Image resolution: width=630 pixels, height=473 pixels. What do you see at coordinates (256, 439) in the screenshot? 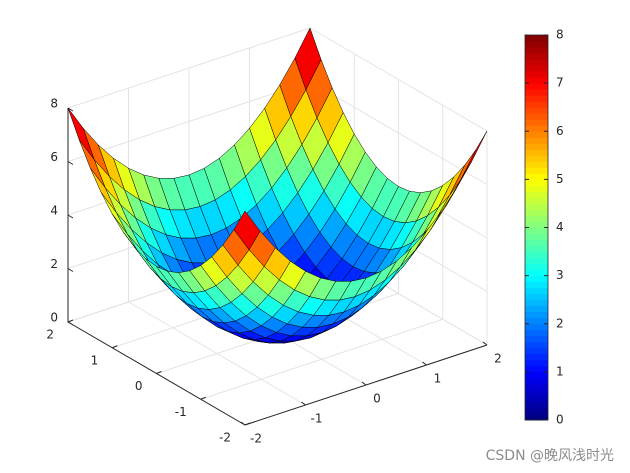
I see `x-tick-label: -2` at bounding box center [256, 439].